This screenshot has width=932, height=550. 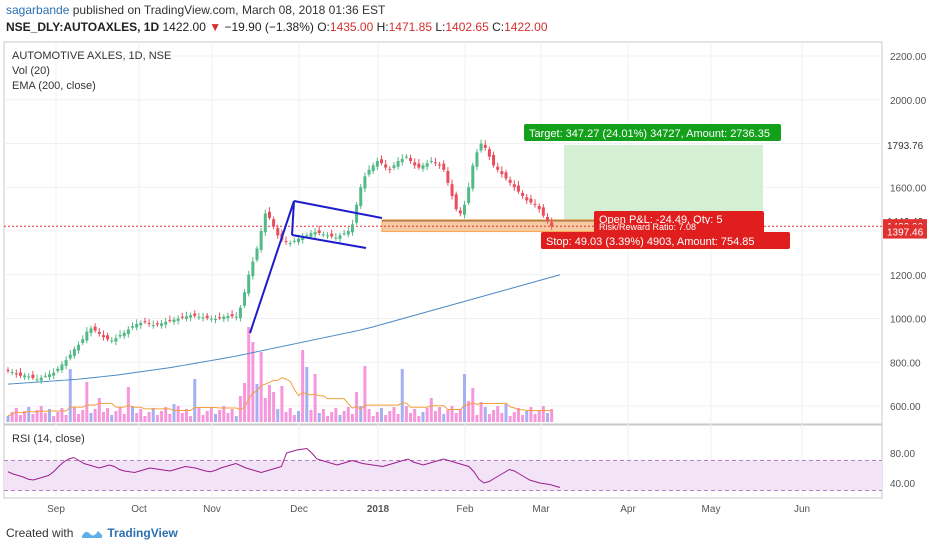 I want to click on risk-reward-label: Risk/Reward Ratio: 7.08, so click(x=647, y=227).